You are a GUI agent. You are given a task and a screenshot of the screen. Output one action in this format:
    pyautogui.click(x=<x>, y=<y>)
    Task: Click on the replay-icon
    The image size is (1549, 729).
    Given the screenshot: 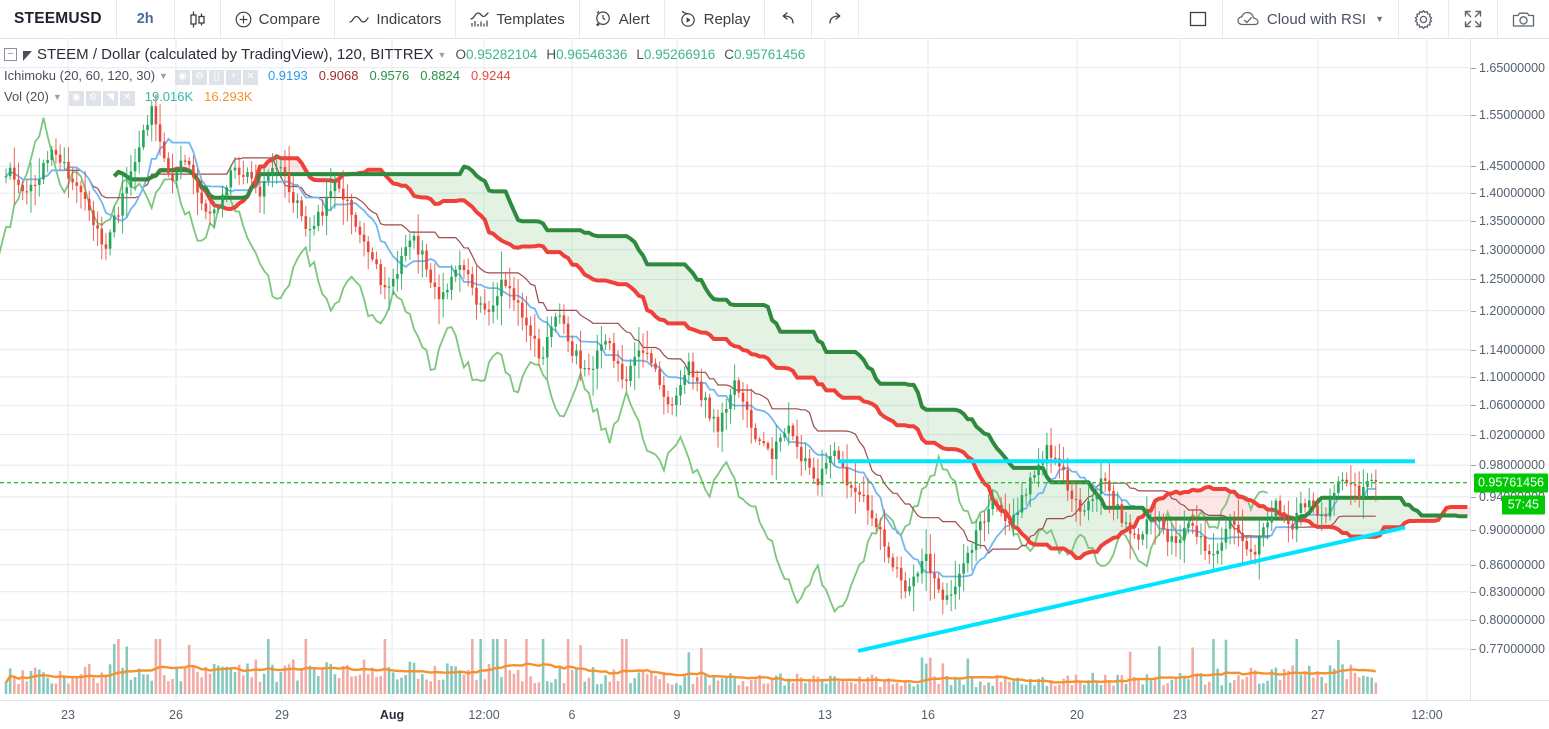 What is the action you would take?
    pyautogui.click(x=688, y=19)
    